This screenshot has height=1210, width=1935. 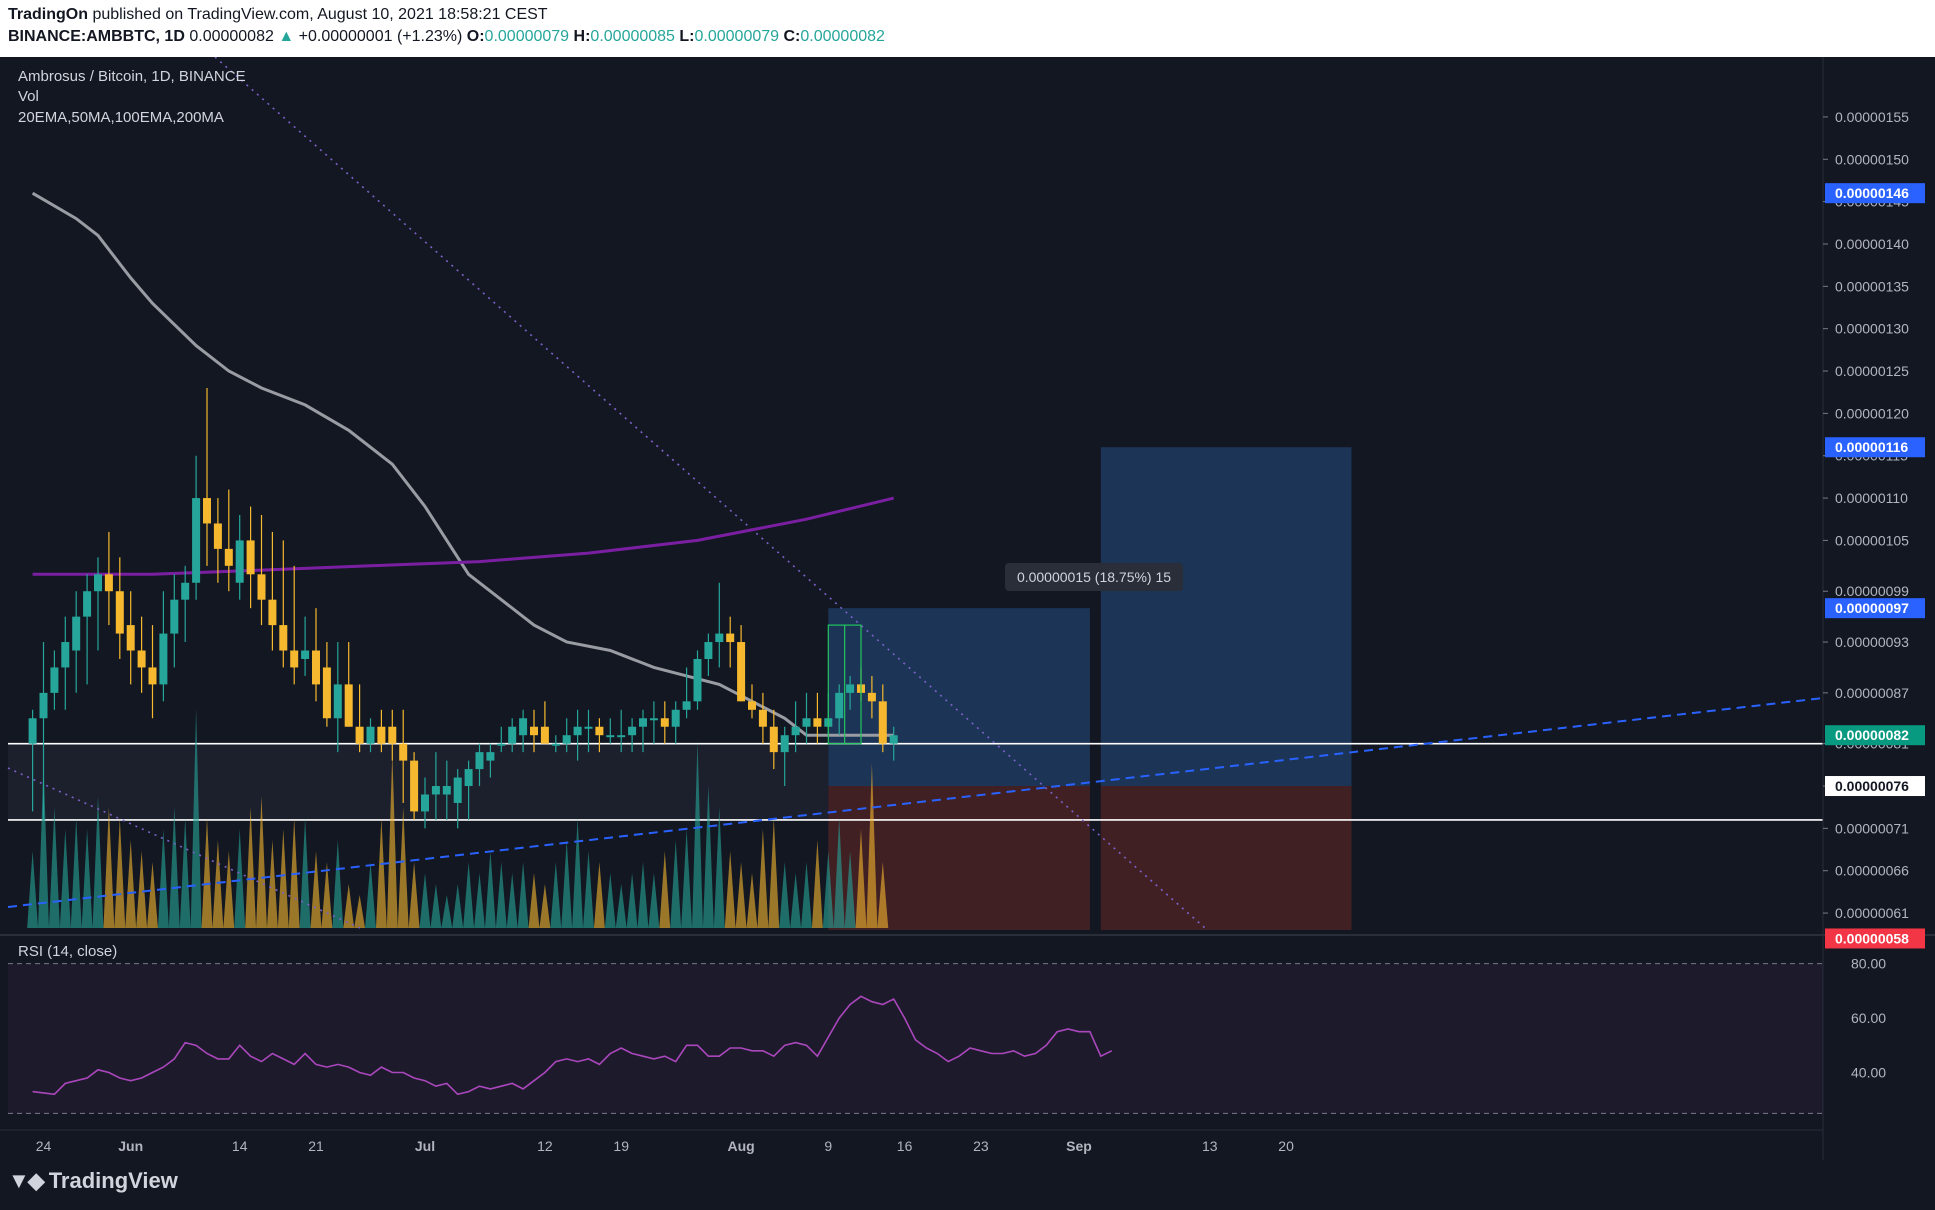 I want to click on legend-volume: Vol, so click(x=28, y=96).